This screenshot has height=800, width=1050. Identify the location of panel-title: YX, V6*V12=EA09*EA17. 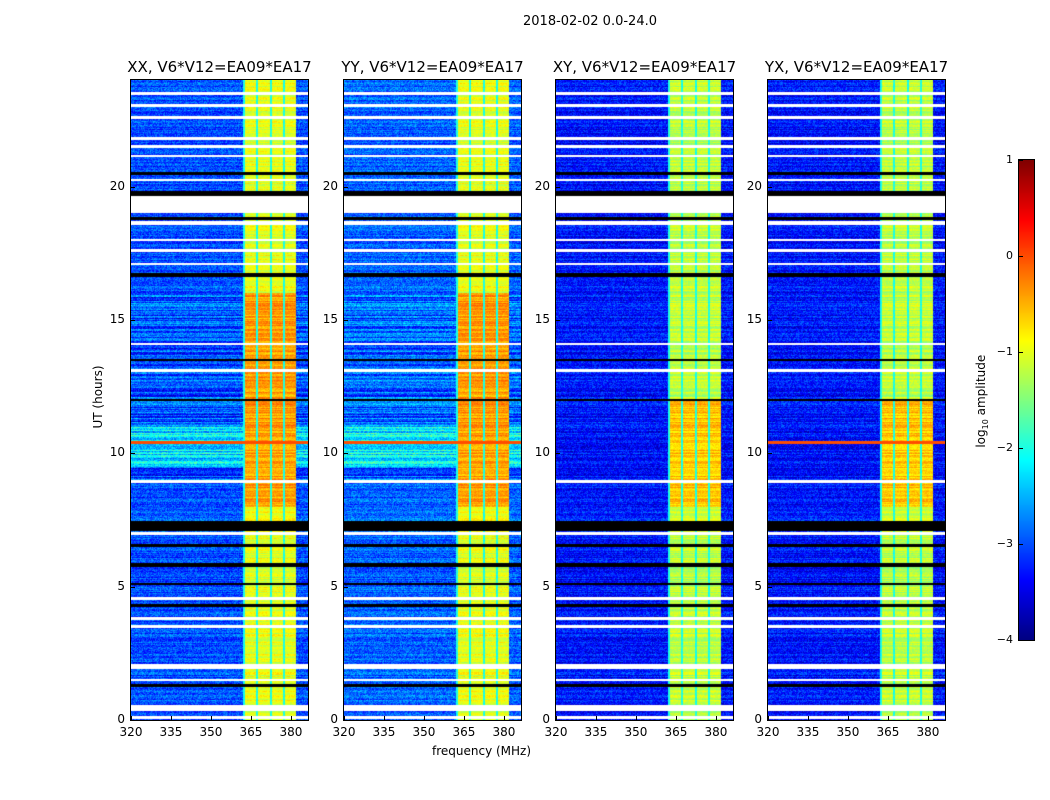
(856, 67).